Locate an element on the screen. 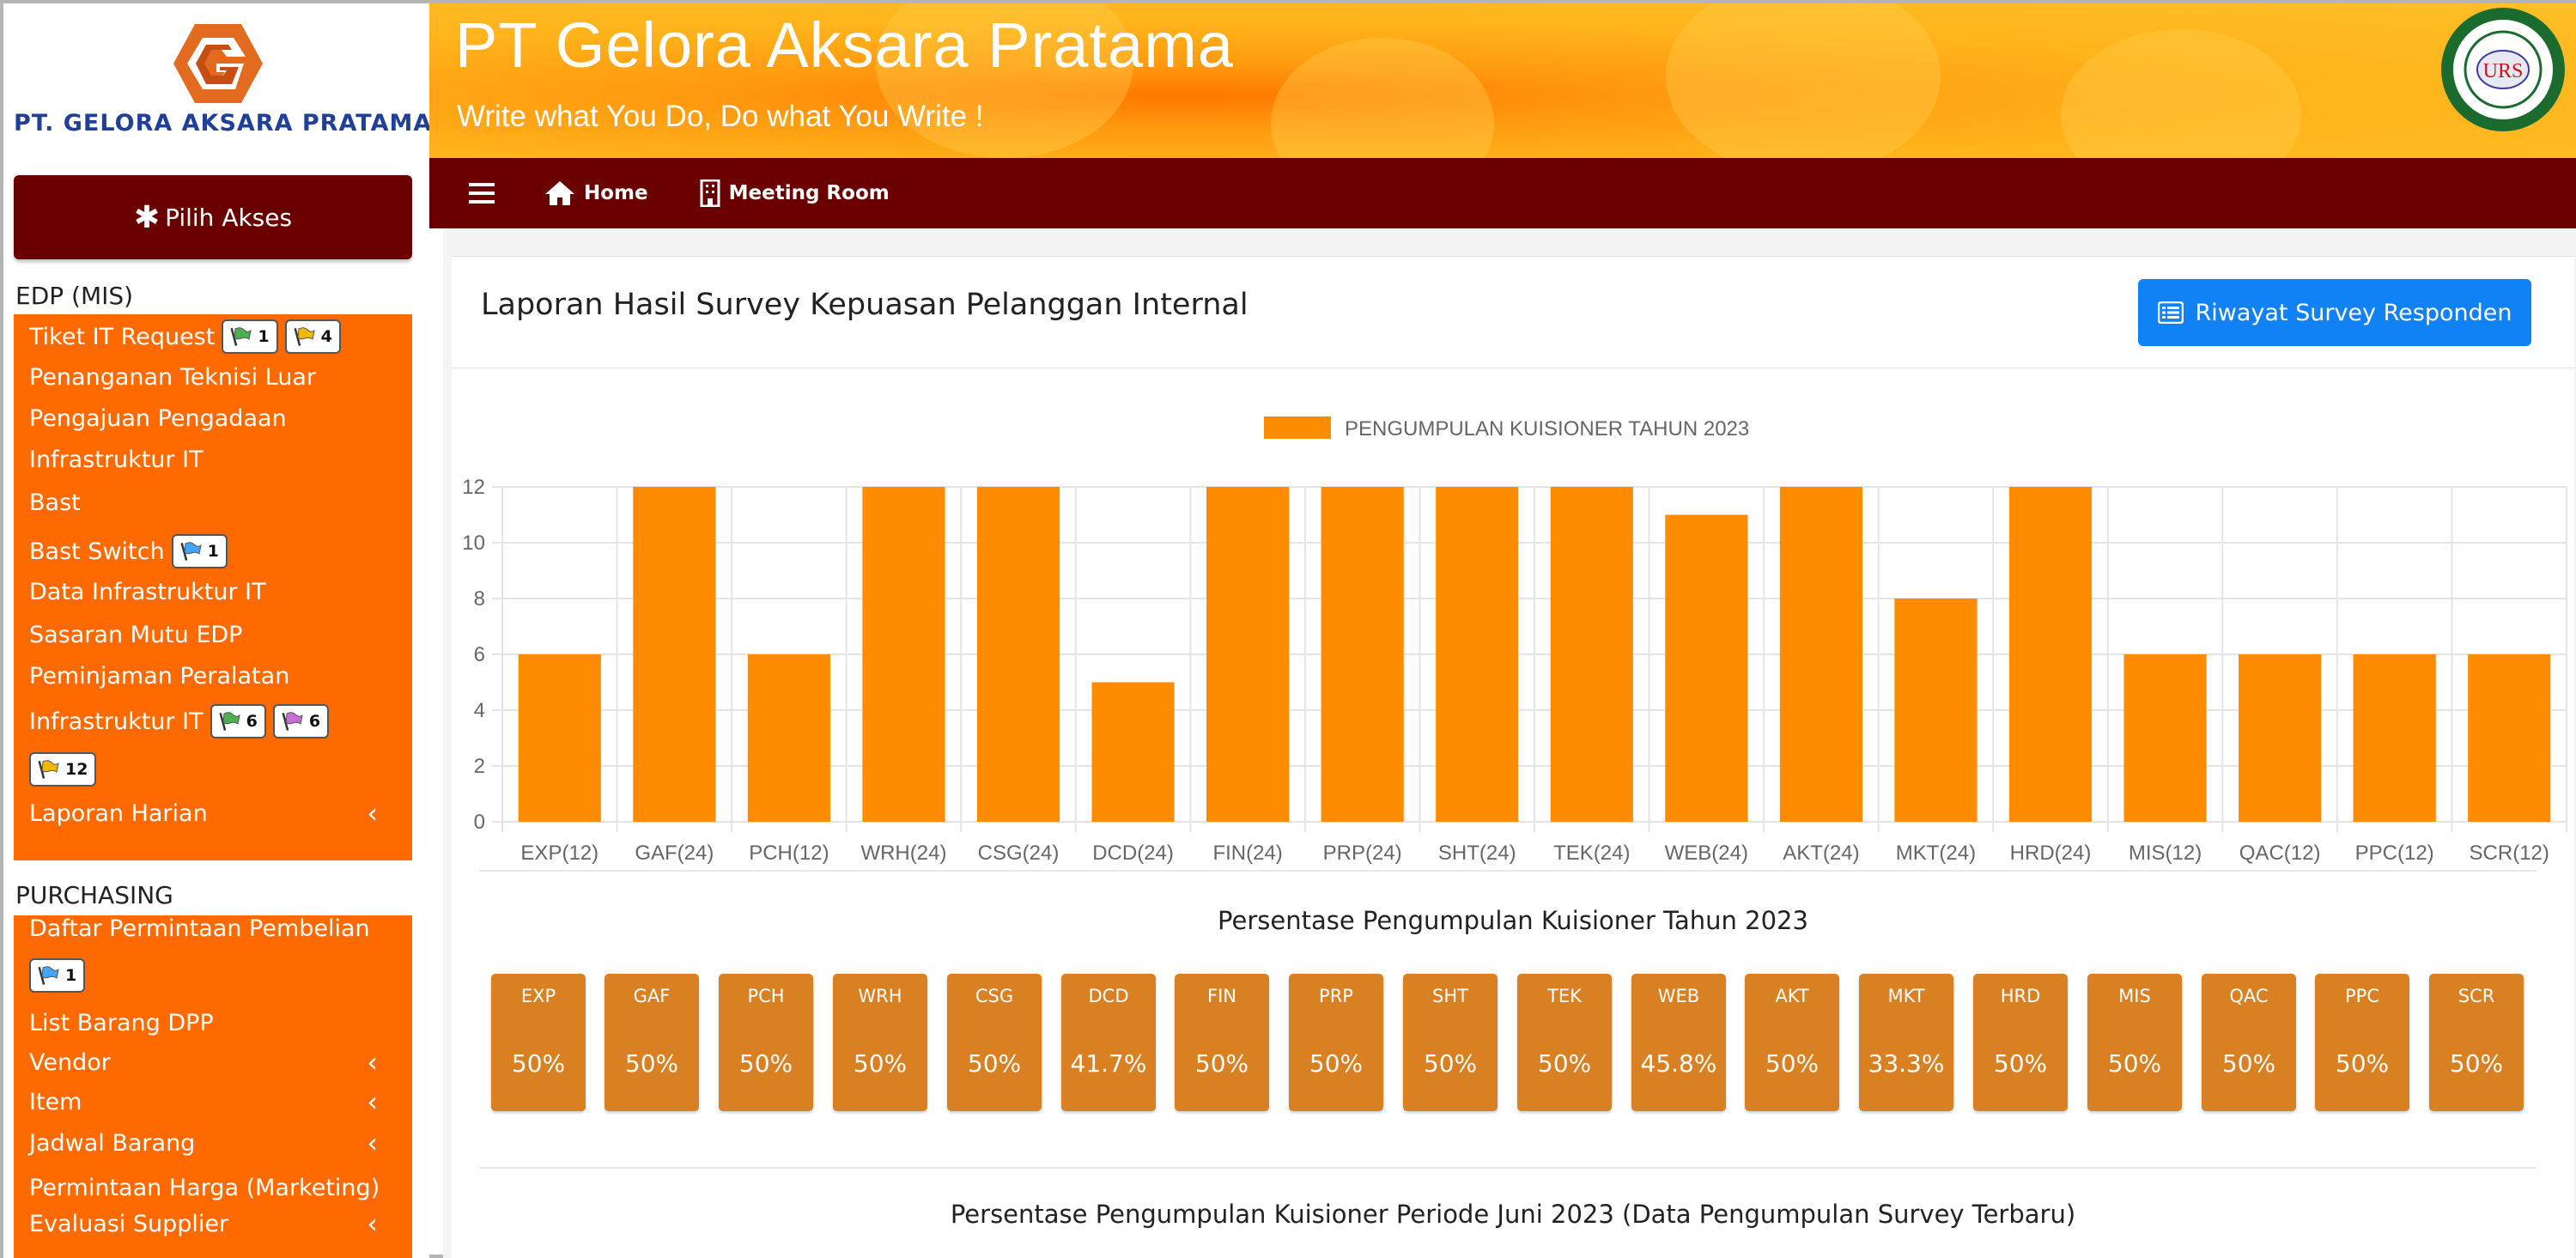 The image size is (2576, 1258). notification-badge: 12 is located at coordinates (63, 769).